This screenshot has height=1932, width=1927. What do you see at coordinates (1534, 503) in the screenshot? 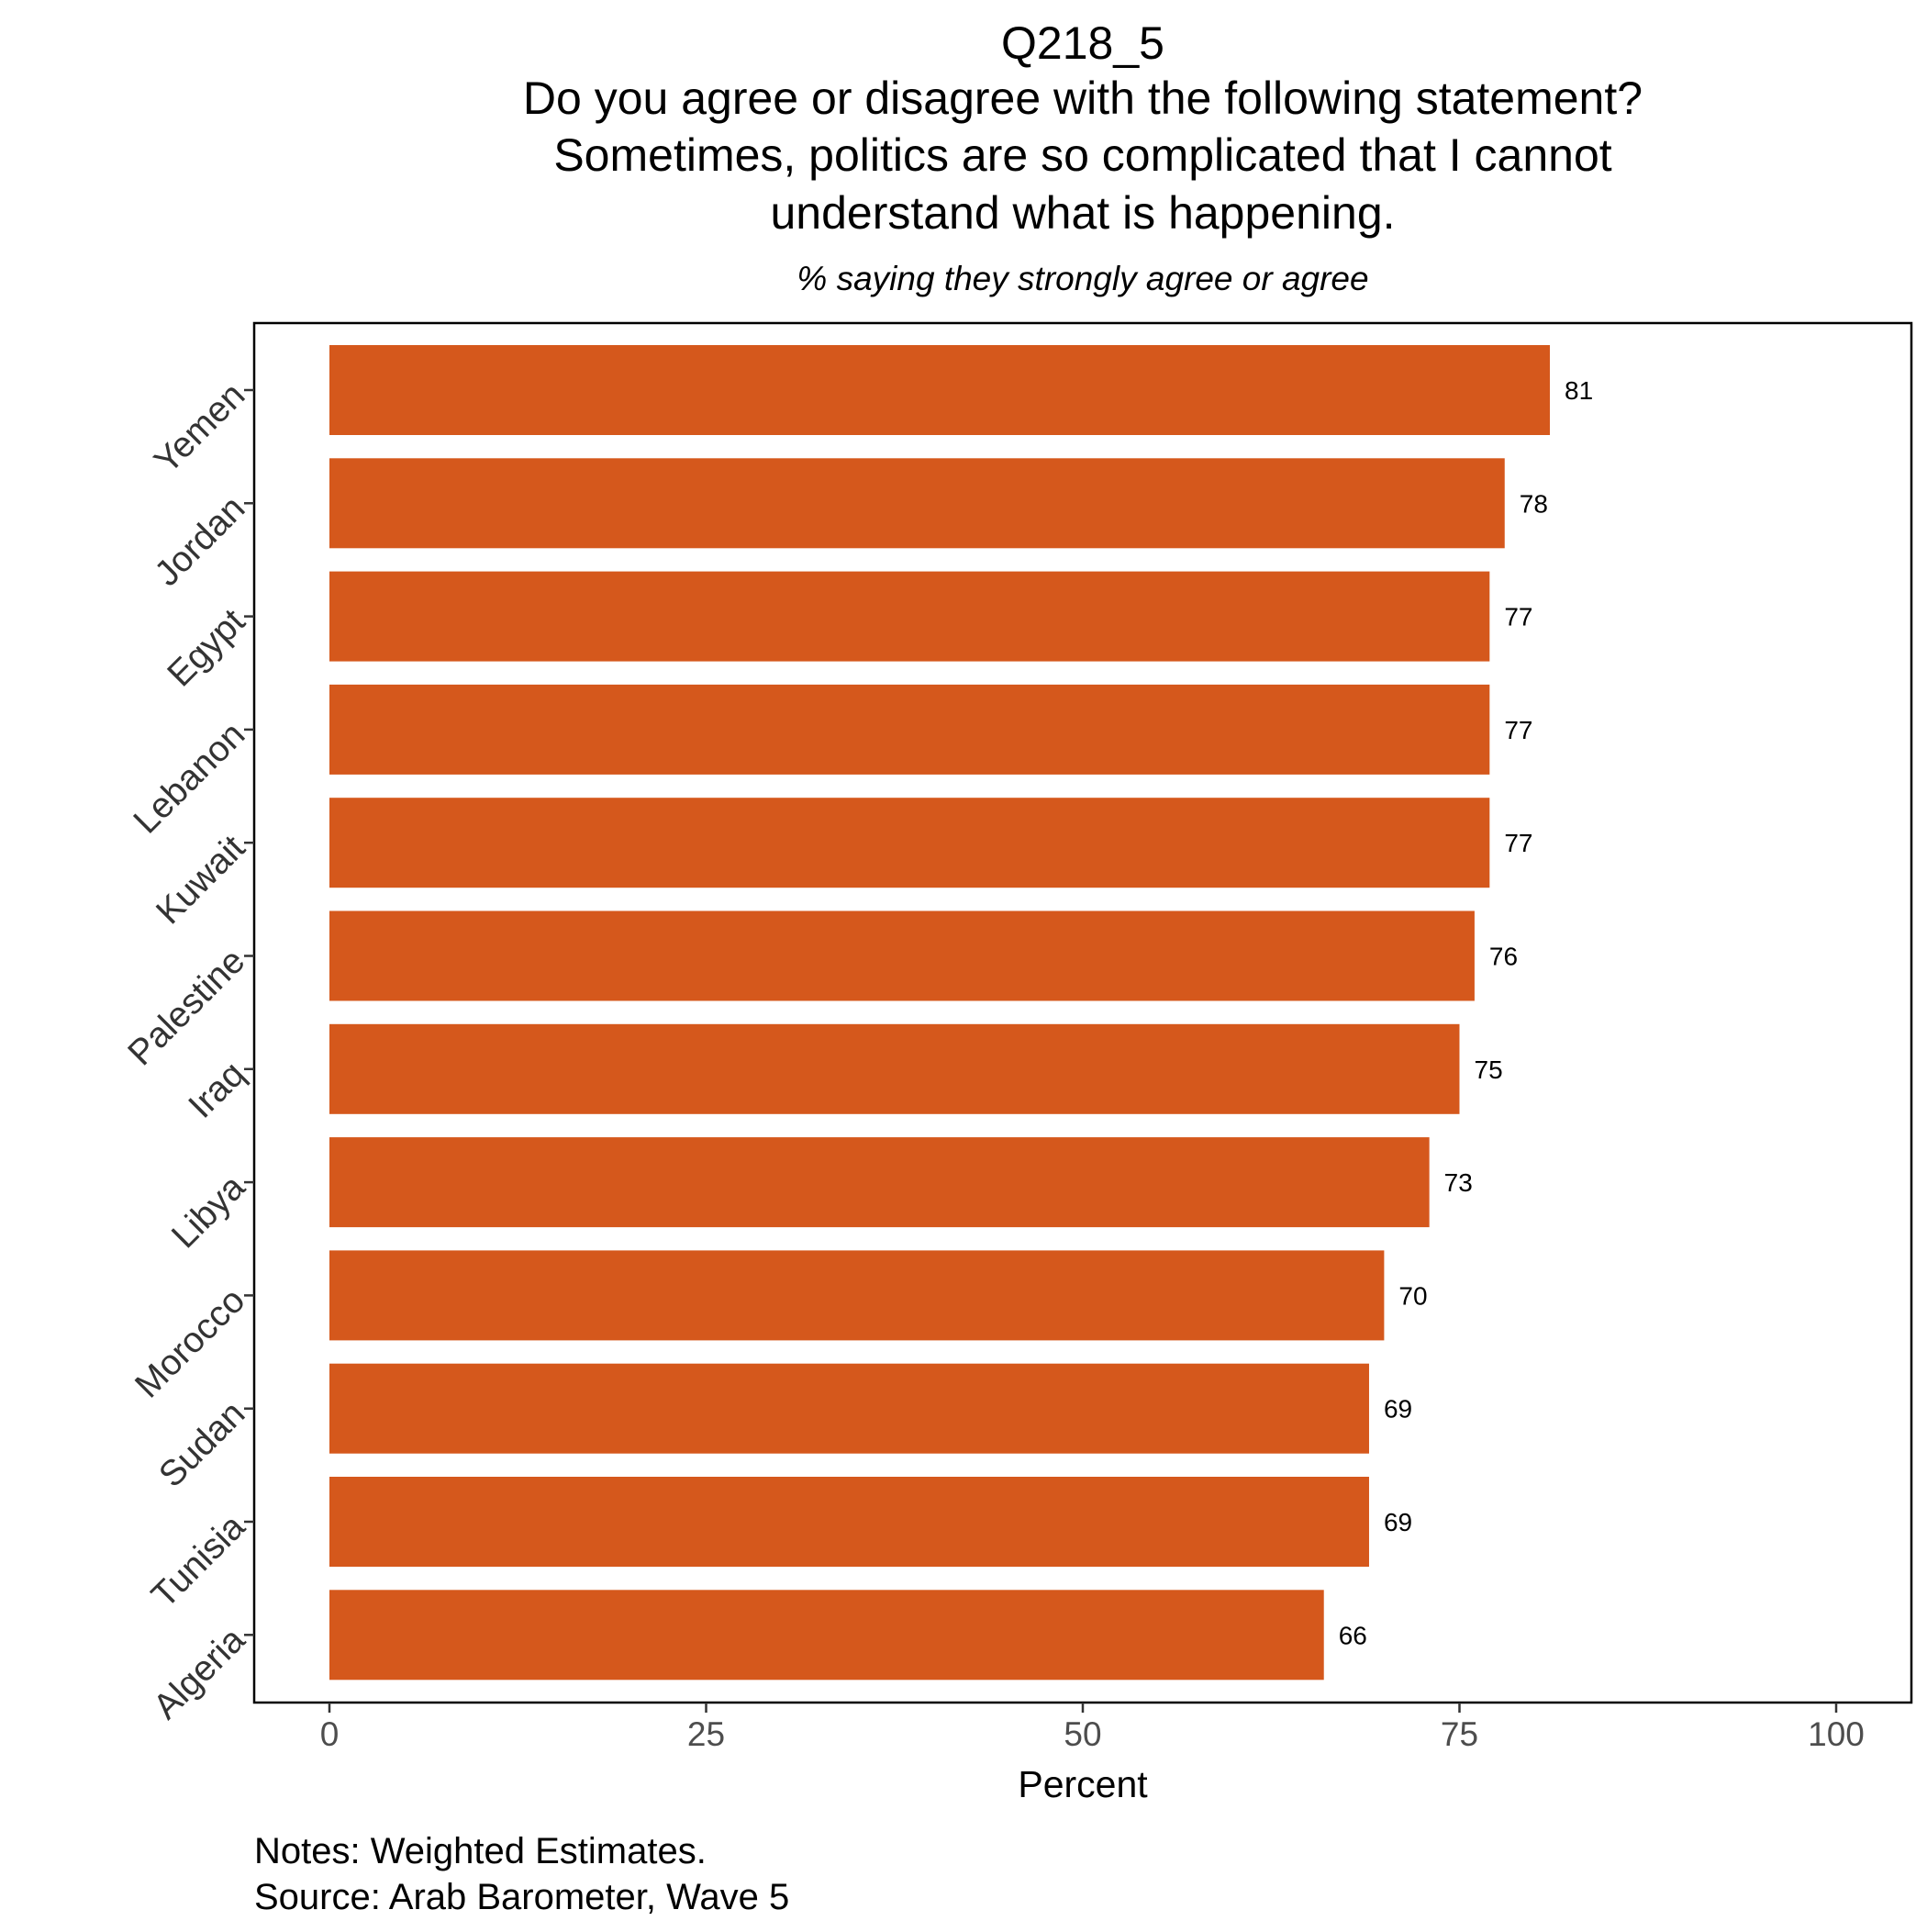
I see `data-label: 78` at bounding box center [1534, 503].